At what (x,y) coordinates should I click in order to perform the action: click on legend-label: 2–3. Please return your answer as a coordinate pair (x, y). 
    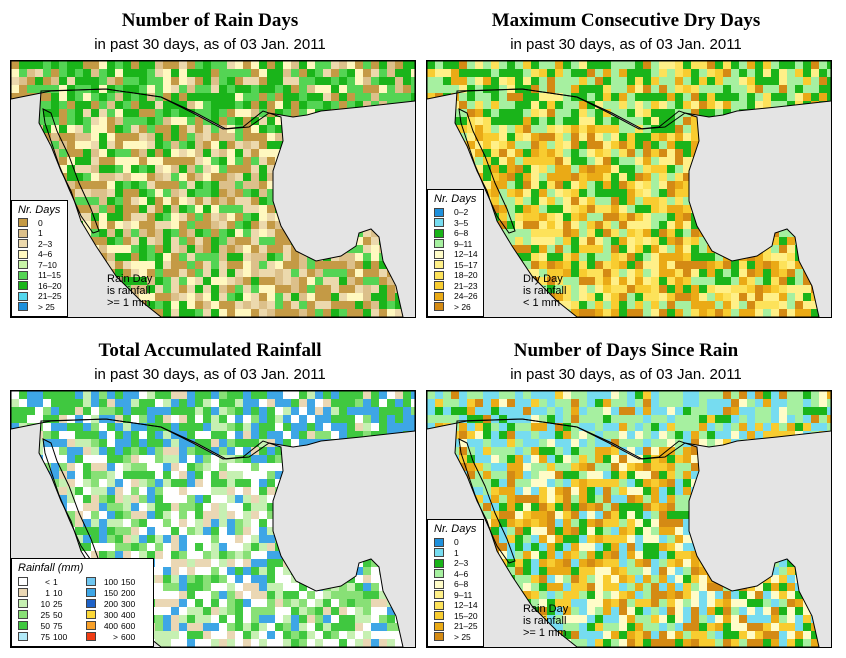
    Looking at the image, I should click on (461, 563).